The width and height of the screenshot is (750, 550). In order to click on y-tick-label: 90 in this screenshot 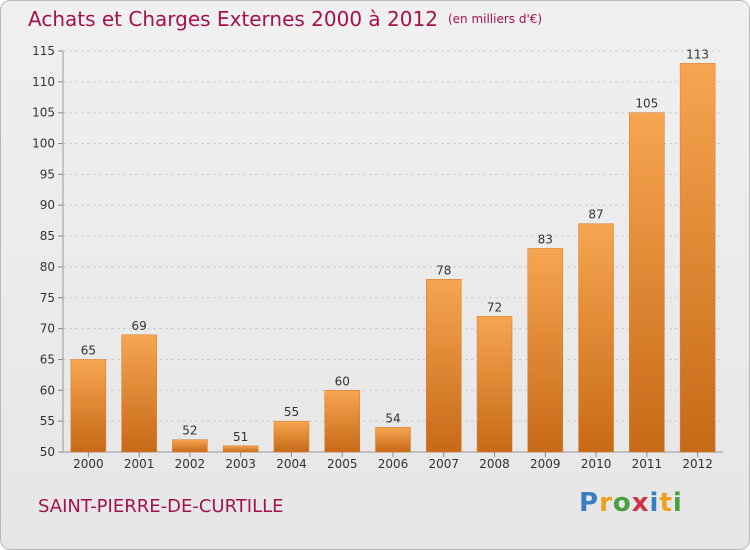, I will do `click(47, 205)`.